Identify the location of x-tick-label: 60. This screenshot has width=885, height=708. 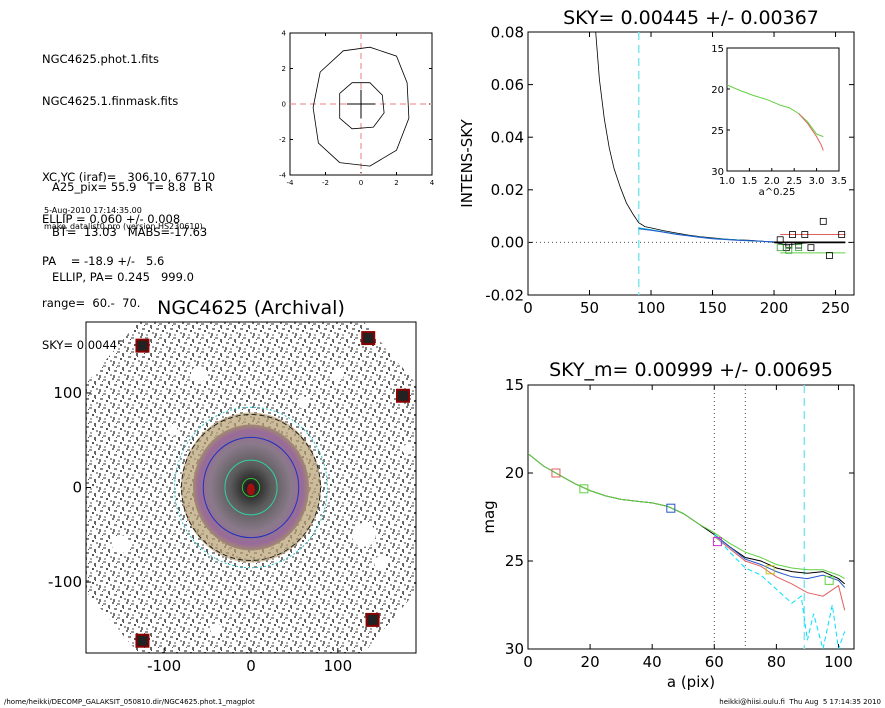
(714, 662).